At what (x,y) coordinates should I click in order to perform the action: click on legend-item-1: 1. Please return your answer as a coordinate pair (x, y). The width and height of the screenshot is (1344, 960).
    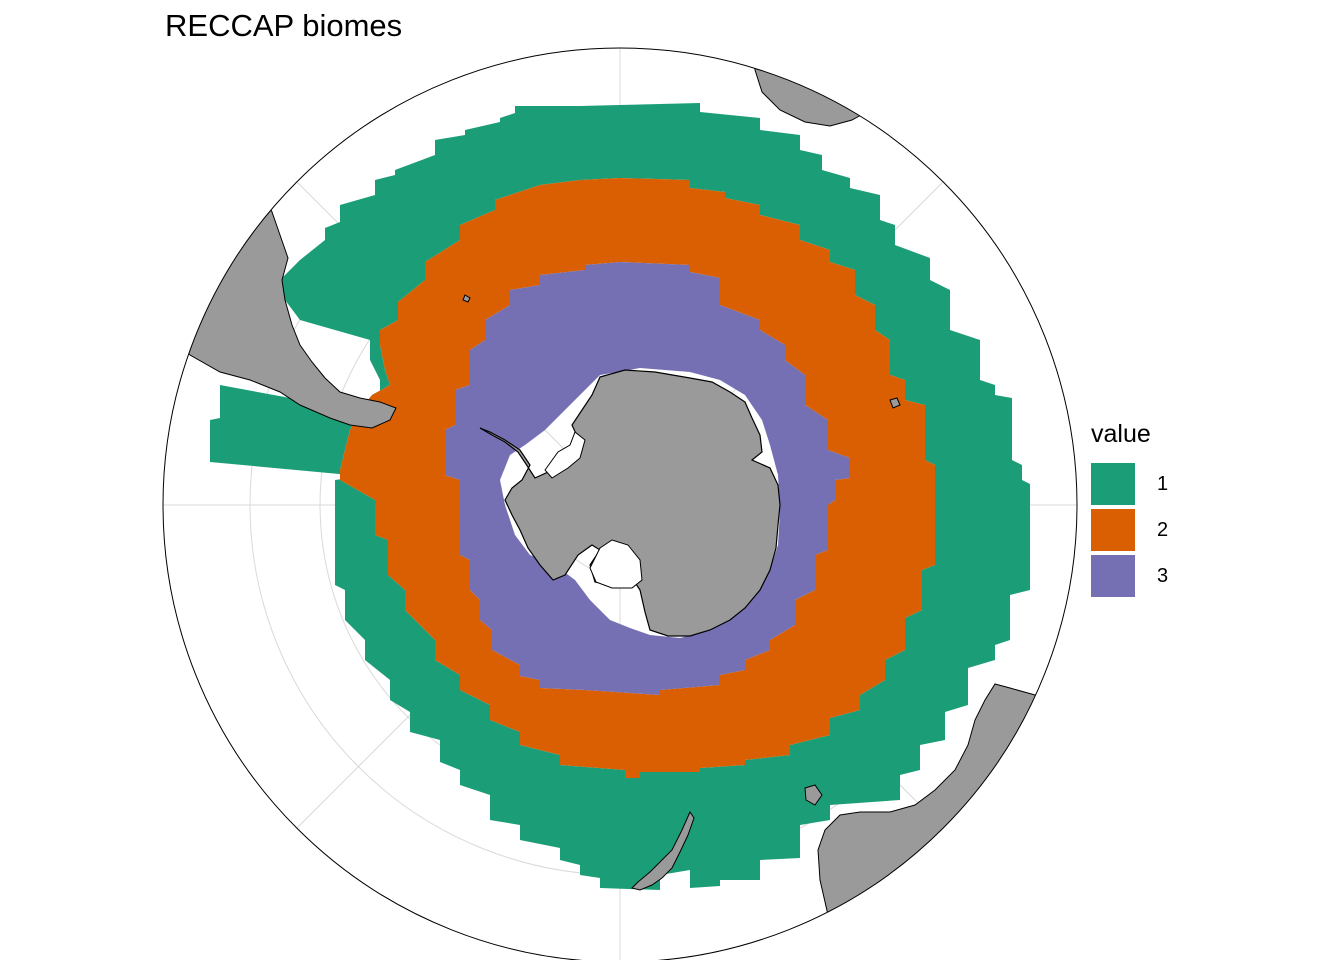
    Looking at the image, I should click on (1129, 484).